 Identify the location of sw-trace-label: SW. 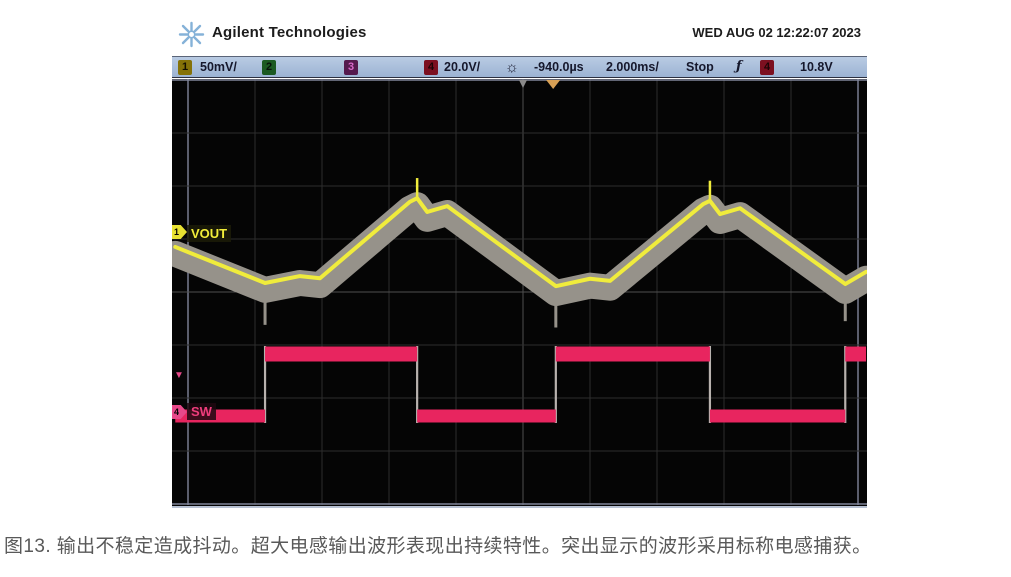
(201, 411).